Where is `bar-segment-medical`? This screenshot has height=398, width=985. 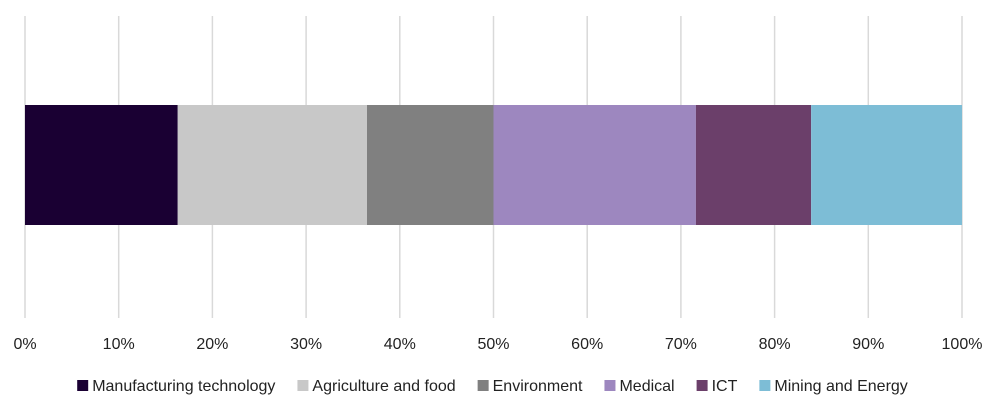
bar-segment-medical is located at coordinates (594, 165).